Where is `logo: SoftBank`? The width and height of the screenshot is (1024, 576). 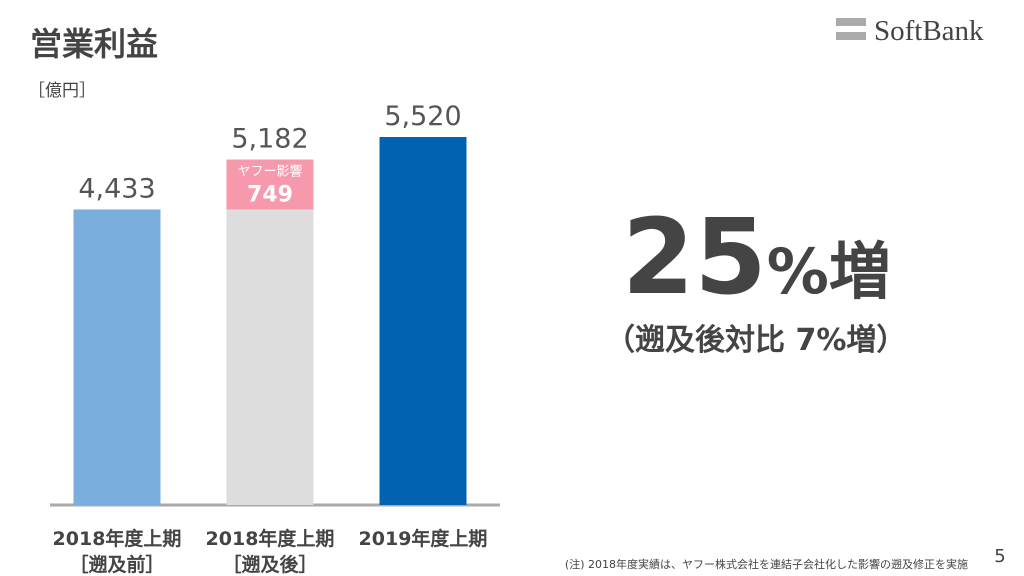
logo: SoftBank is located at coordinates (929, 31).